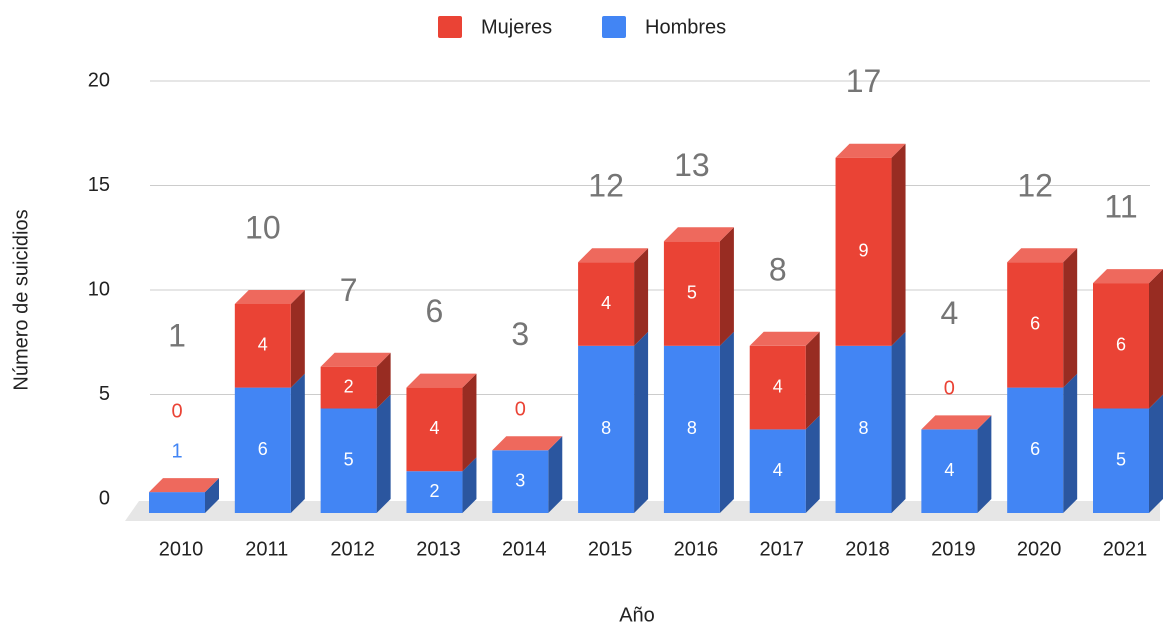  I want to click on y-tick-label: 0, so click(104, 498).